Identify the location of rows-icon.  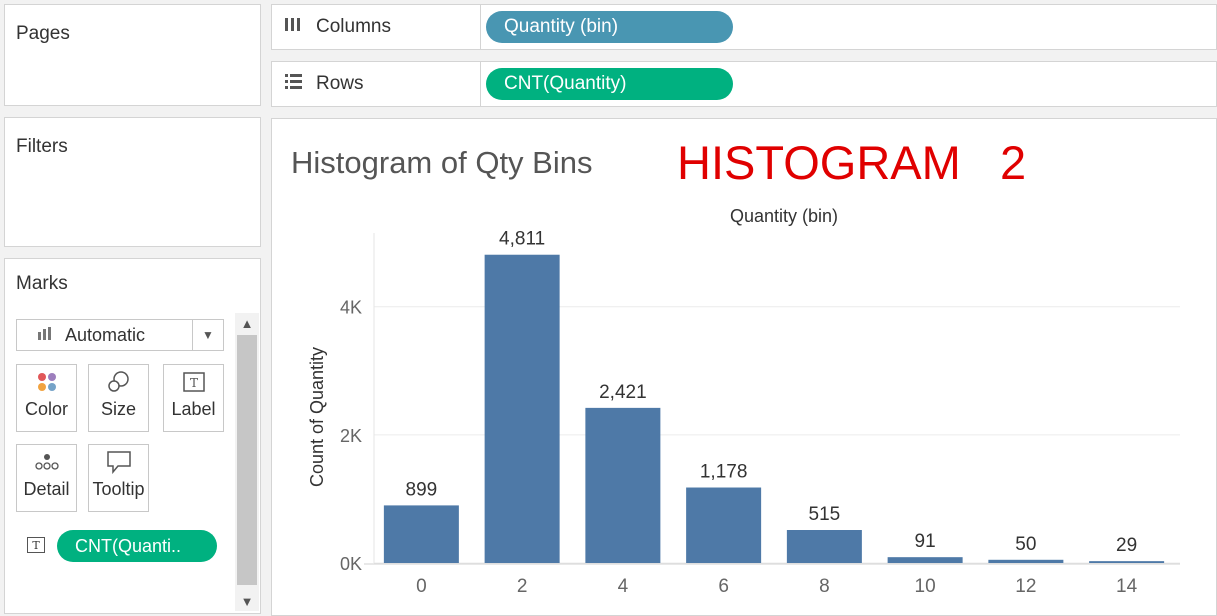
(293, 84).